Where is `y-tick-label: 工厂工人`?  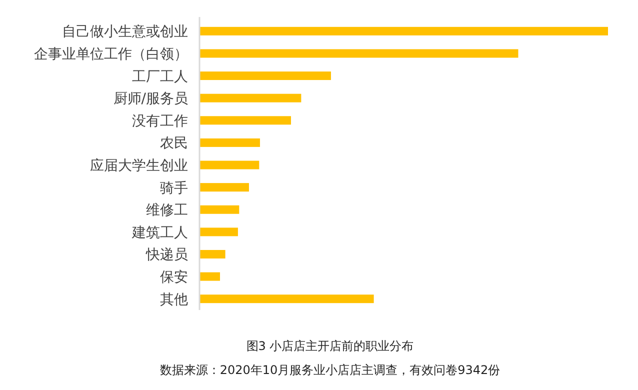
y-tick-label: 工厂工人 is located at coordinates (160, 76).